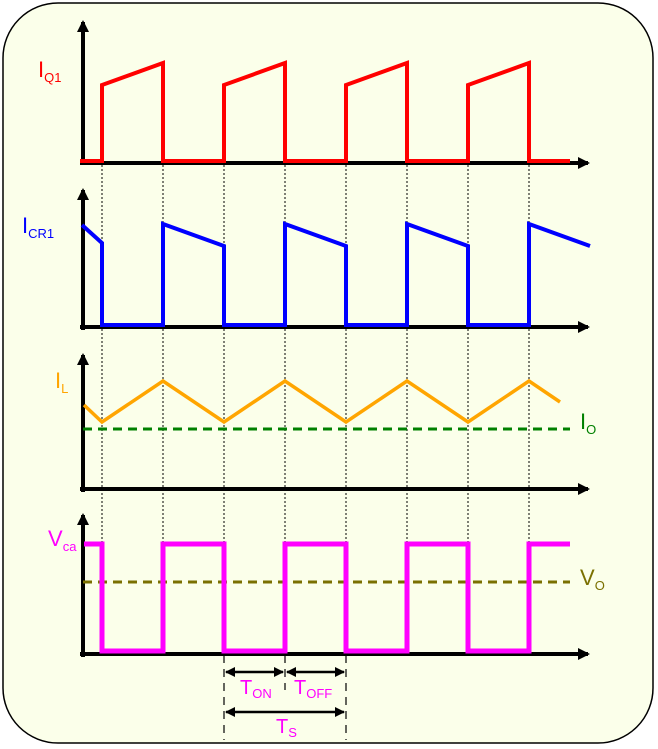 The height and width of the screenshot is (749, 658). I want to click on ton-label: TON, so click(256, 689).